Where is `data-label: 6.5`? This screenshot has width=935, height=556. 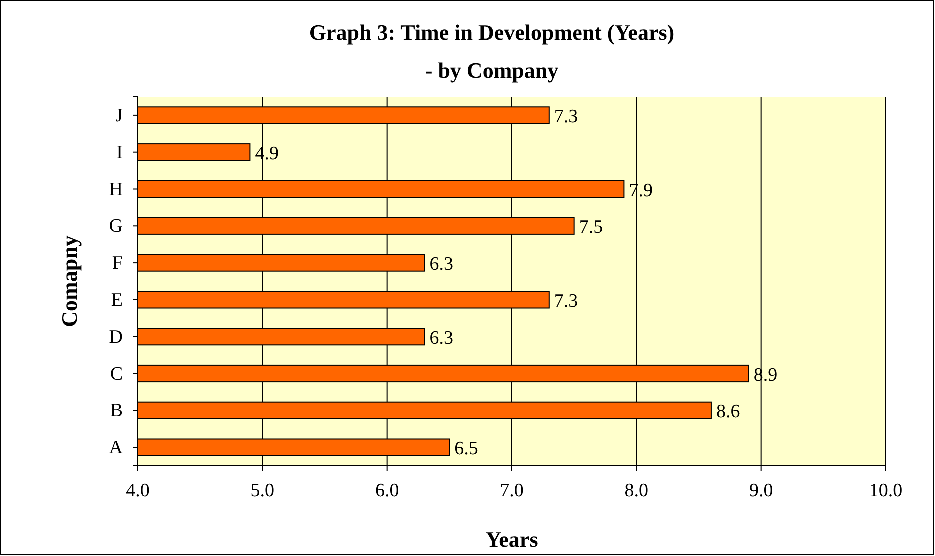 data-label: 6.5 is located at coordinates (466, 449).